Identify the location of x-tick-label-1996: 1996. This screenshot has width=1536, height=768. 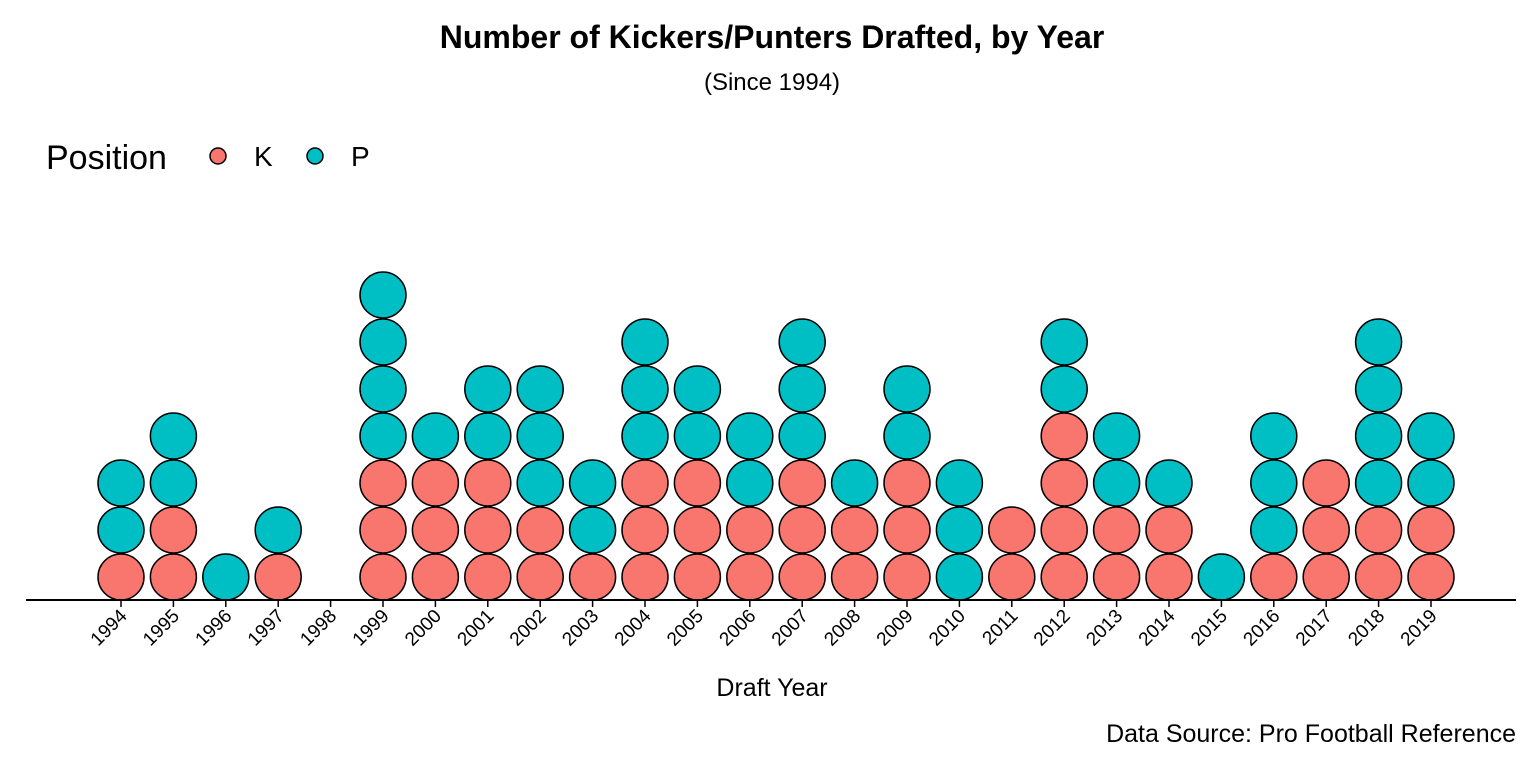
(214, 628).